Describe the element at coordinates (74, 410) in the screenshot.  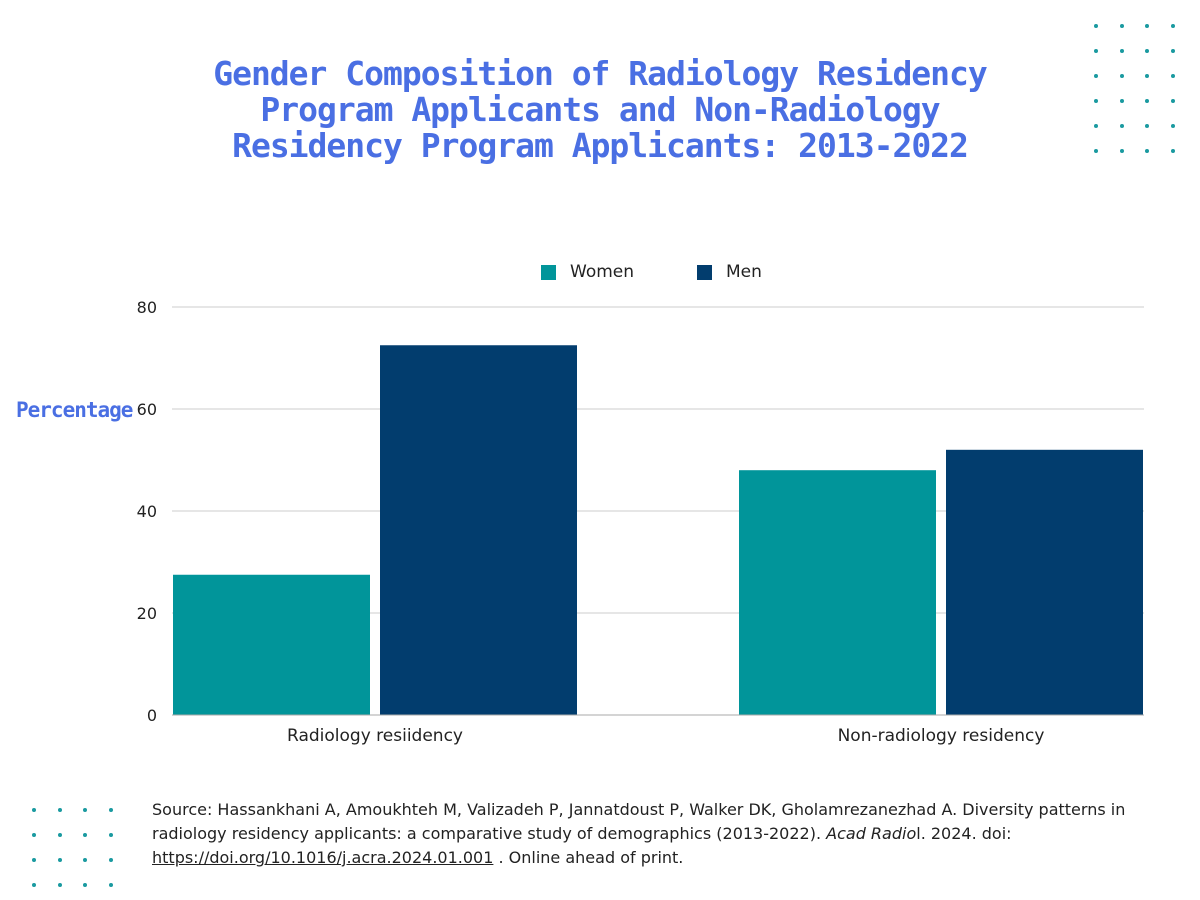
I see `y-axis-label: Percentage` at that location.